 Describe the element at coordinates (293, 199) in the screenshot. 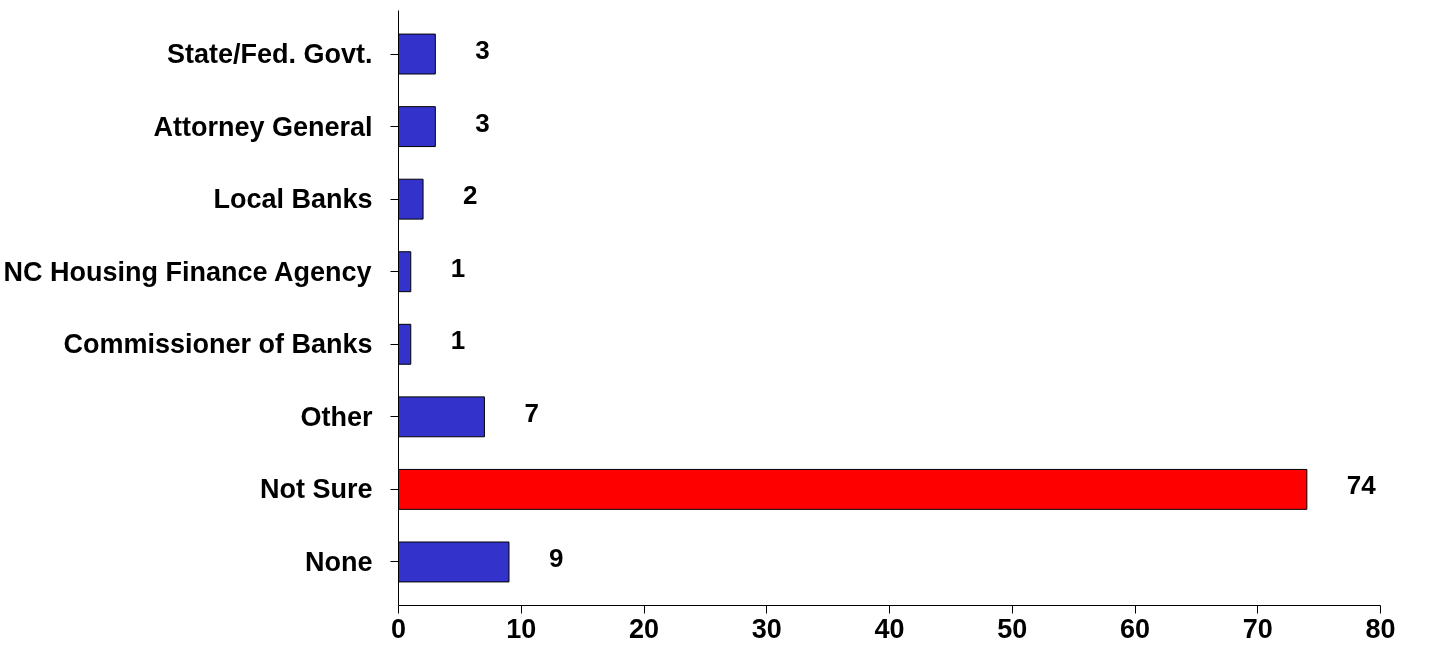

I see `y-tick-label: Local Banks` at that location.